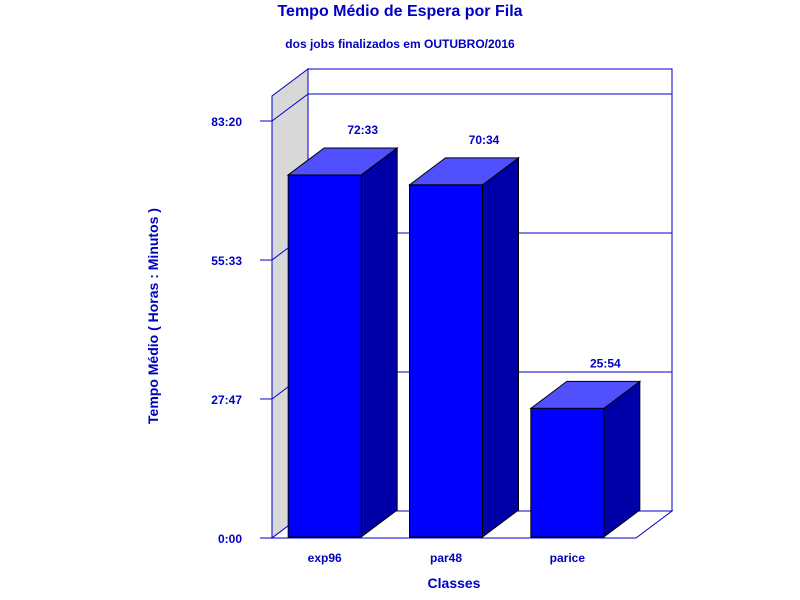 The height and width of the screenshot is (600, 800). I want to click on data-label: 70:34, so click(484, 140).